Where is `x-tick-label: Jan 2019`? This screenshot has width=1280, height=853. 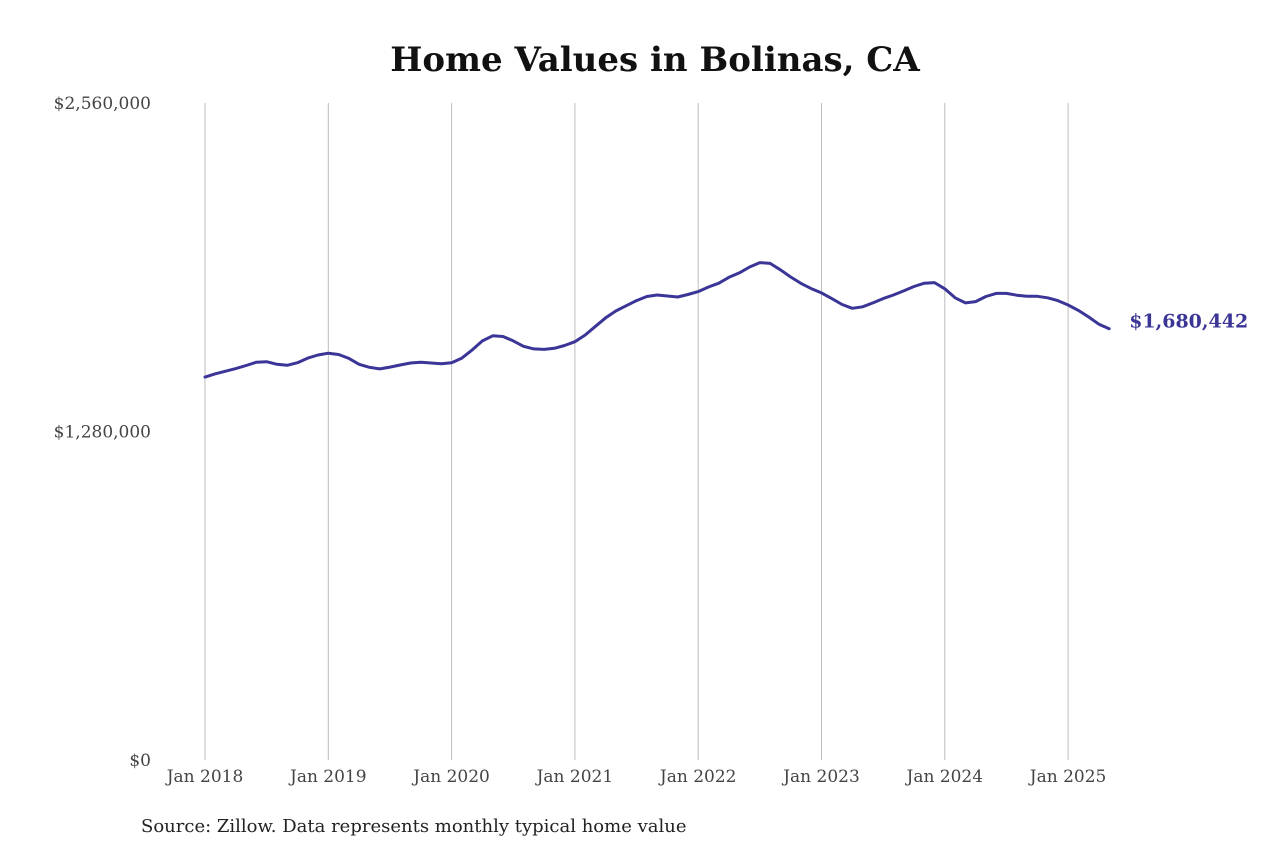 x-tick-label: Jan 2019 is located at coordinates (327, 777).